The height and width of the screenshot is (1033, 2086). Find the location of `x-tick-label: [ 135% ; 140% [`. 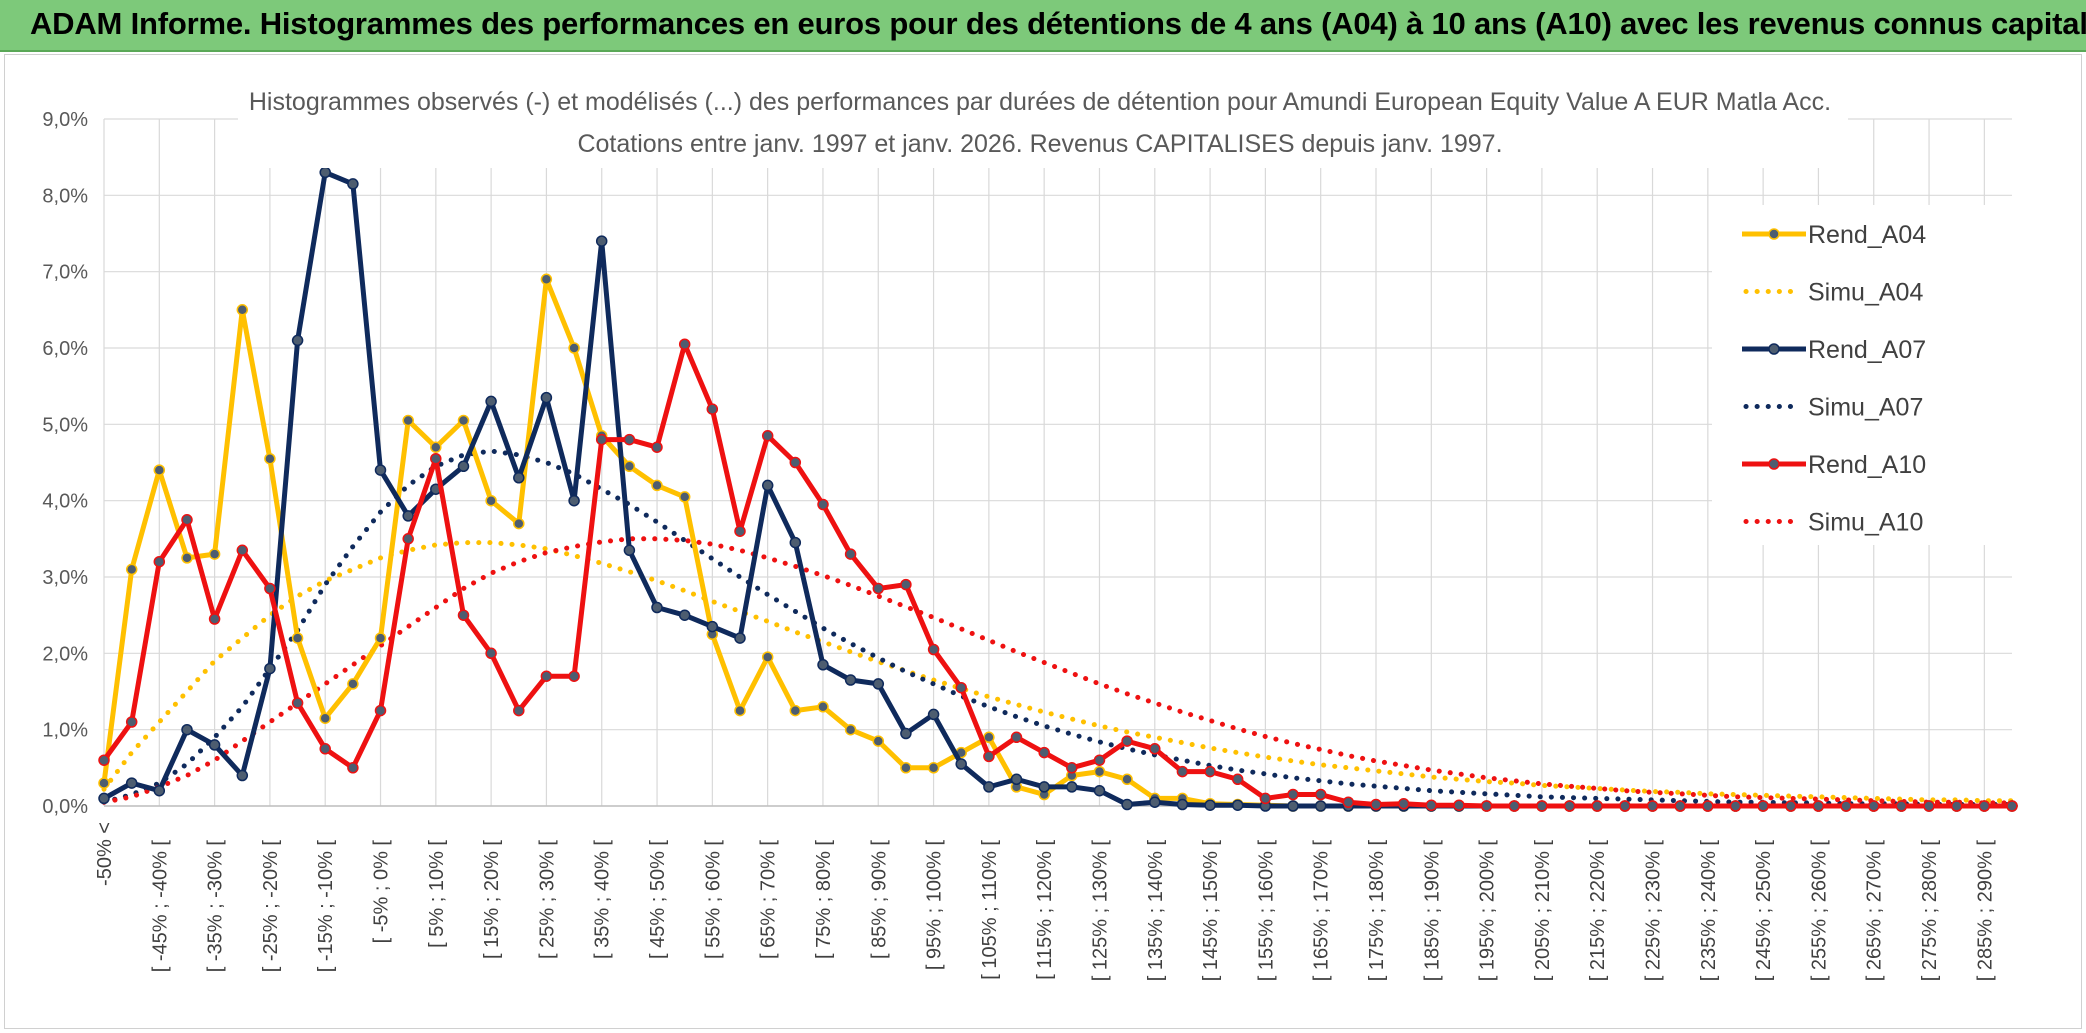

x-tick-label: [ 135% ; 140% [ is located at coordinates (1156, 911).